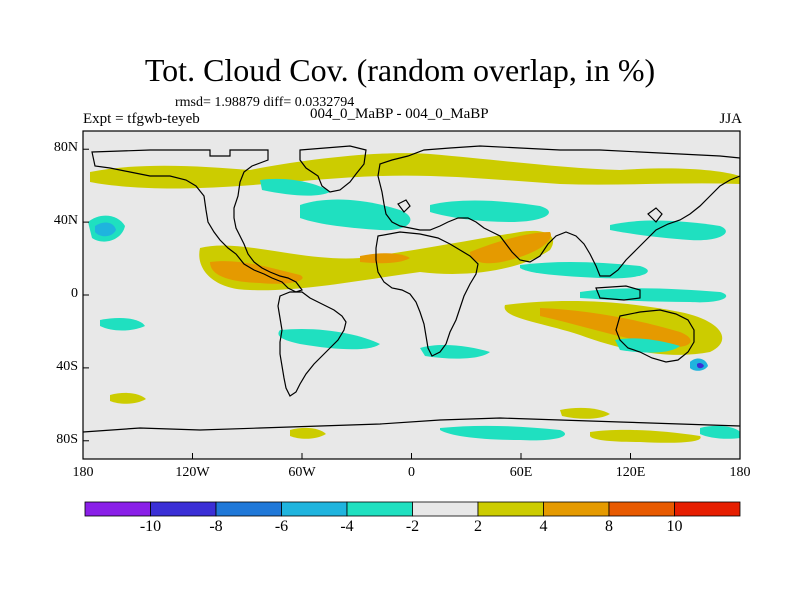 Image resolution: width=800 pixels, height=600 pixels. What do you see at coordinates (256, 272) in the screenshot?
I see `contour-strong-tropical-west` at bounding box center [256, 272].